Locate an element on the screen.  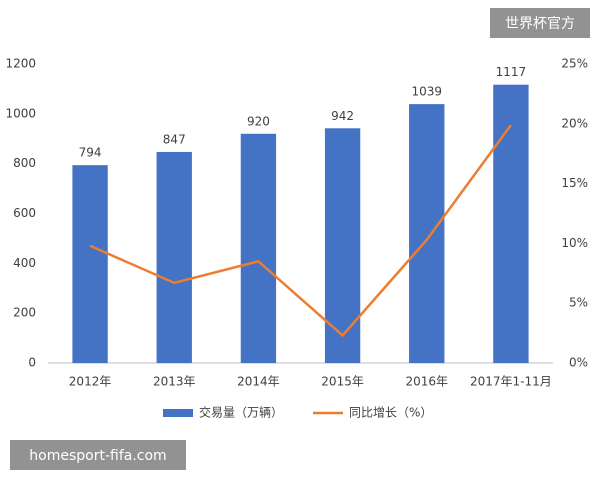
y2-tick-label: 10% is located at coordinates (574, 243).